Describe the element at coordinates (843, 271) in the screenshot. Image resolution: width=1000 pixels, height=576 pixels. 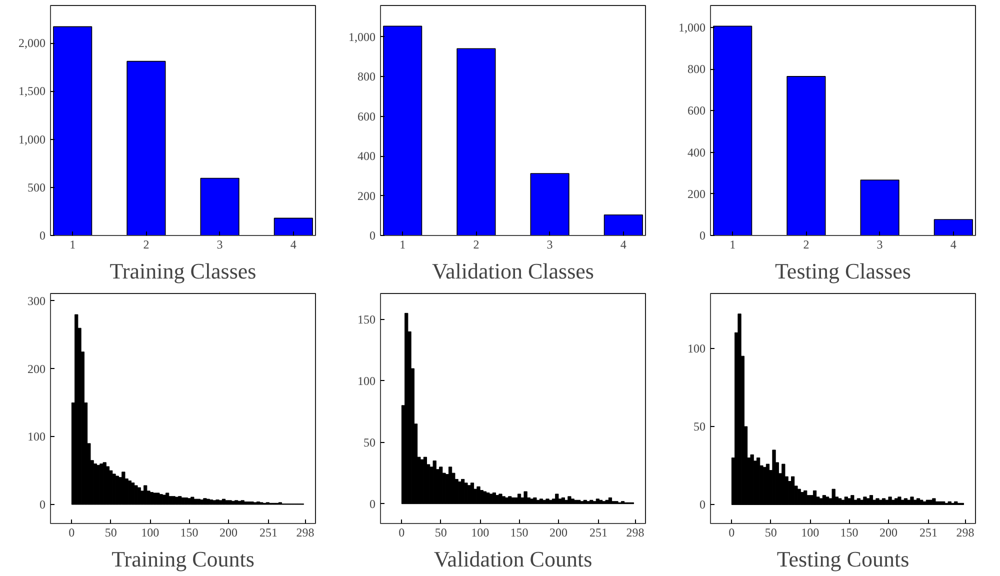
I see `text: Testing Classes` at that location.